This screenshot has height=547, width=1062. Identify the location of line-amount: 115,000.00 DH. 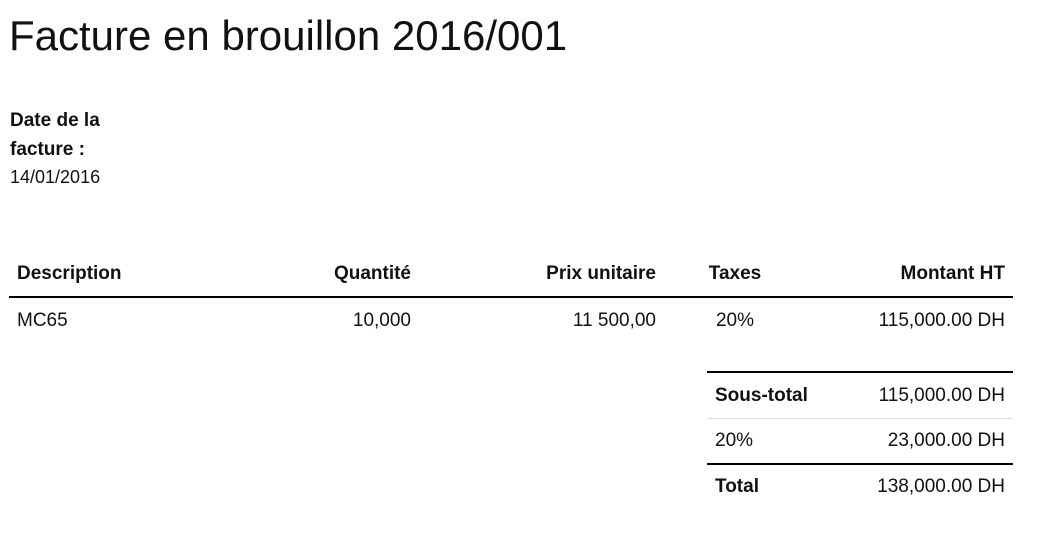
(941, 320).